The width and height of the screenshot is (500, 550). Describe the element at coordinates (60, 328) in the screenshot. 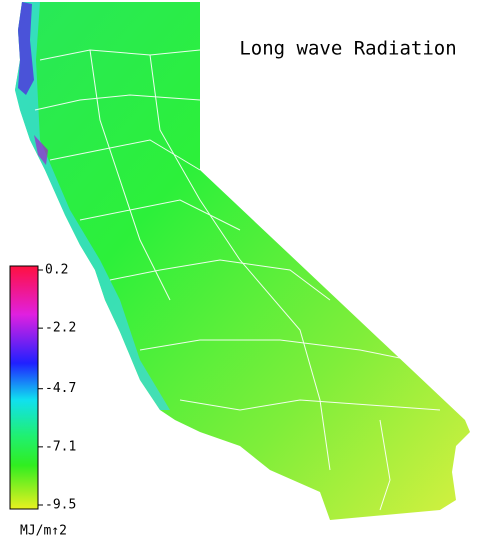

I see `colorbar-tick-label: -2.2` at that location.